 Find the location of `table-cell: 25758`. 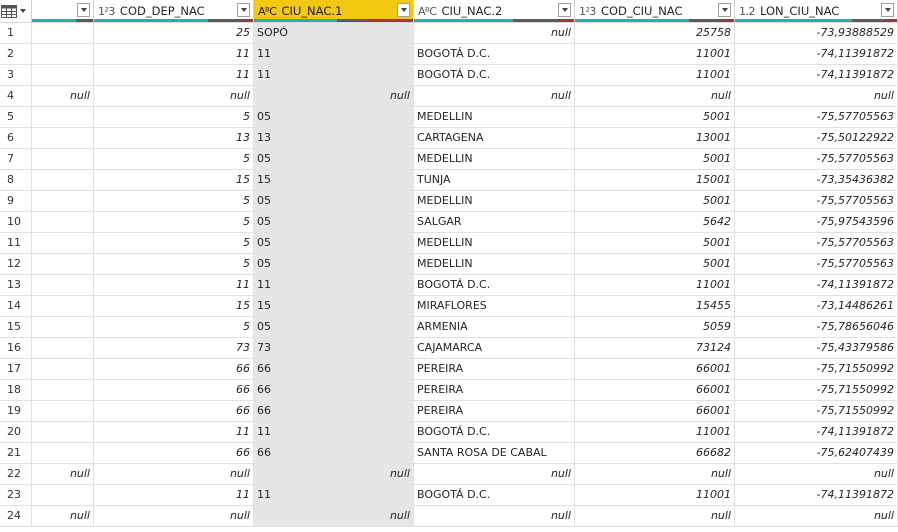

table-cell: 25758 is located at coordinates (655, 33).